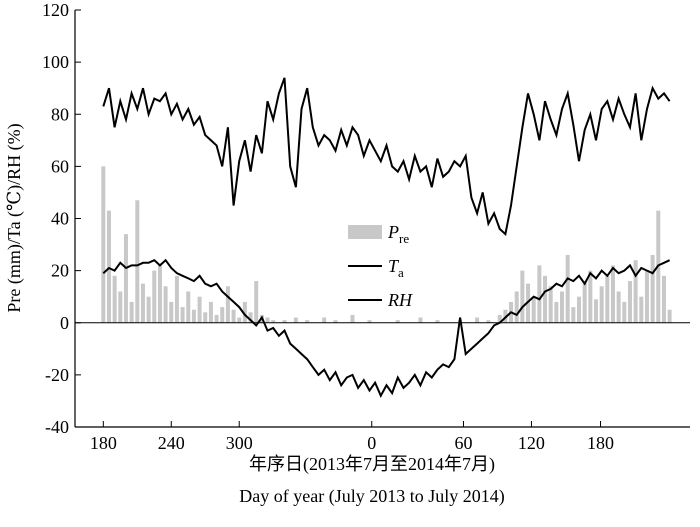 The width and height of the screenshot is (700, 527). I want to click on y-tick-label: 20, so click(60, 271).